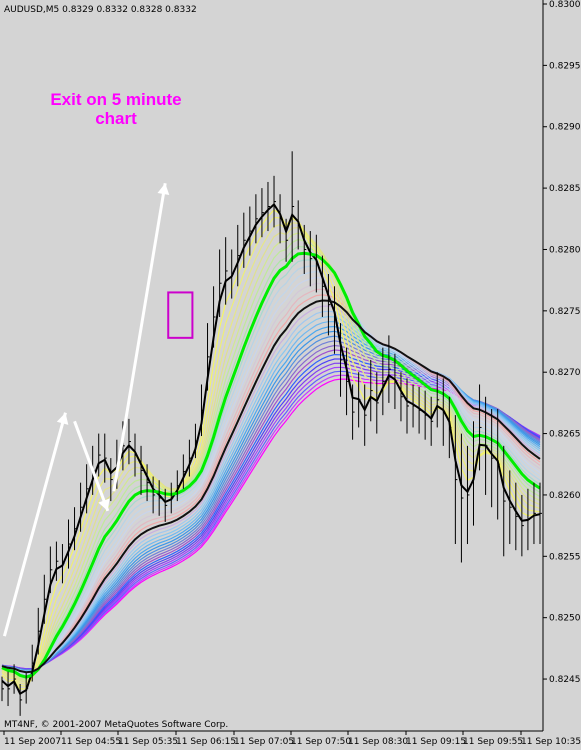 This screenshot has height=750, width=581. Describe the element at coordinates (551, 742) in the screenshot. I see `time-tick-label: 11 Sep 10:35` at that location.